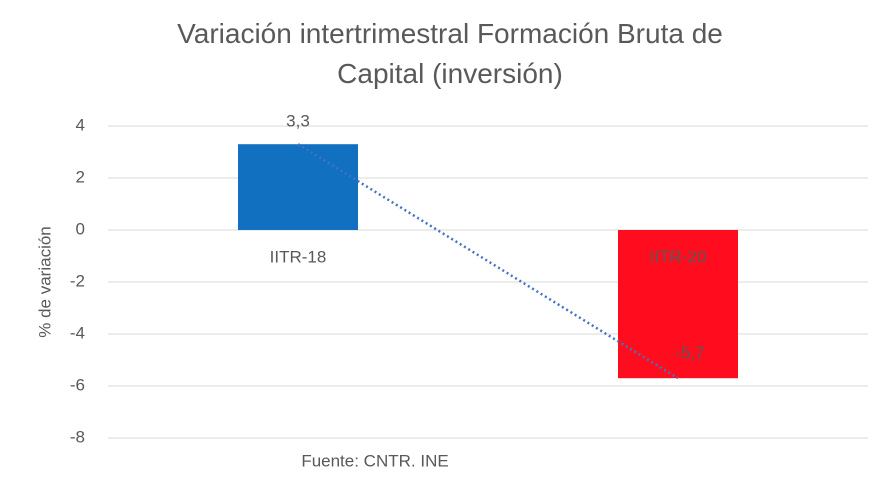  Describe the element at coordinates (678, 256) in the screenshot. I see `x-tick-label: IITR-20` at that location.